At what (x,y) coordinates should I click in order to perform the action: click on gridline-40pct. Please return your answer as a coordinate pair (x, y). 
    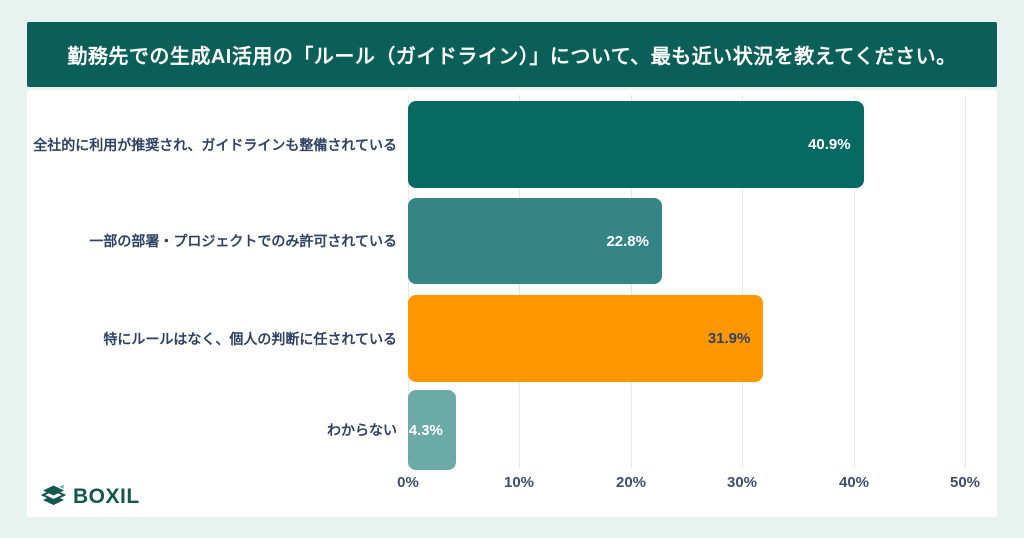
    Looking at the image, I should click on (854, 281).